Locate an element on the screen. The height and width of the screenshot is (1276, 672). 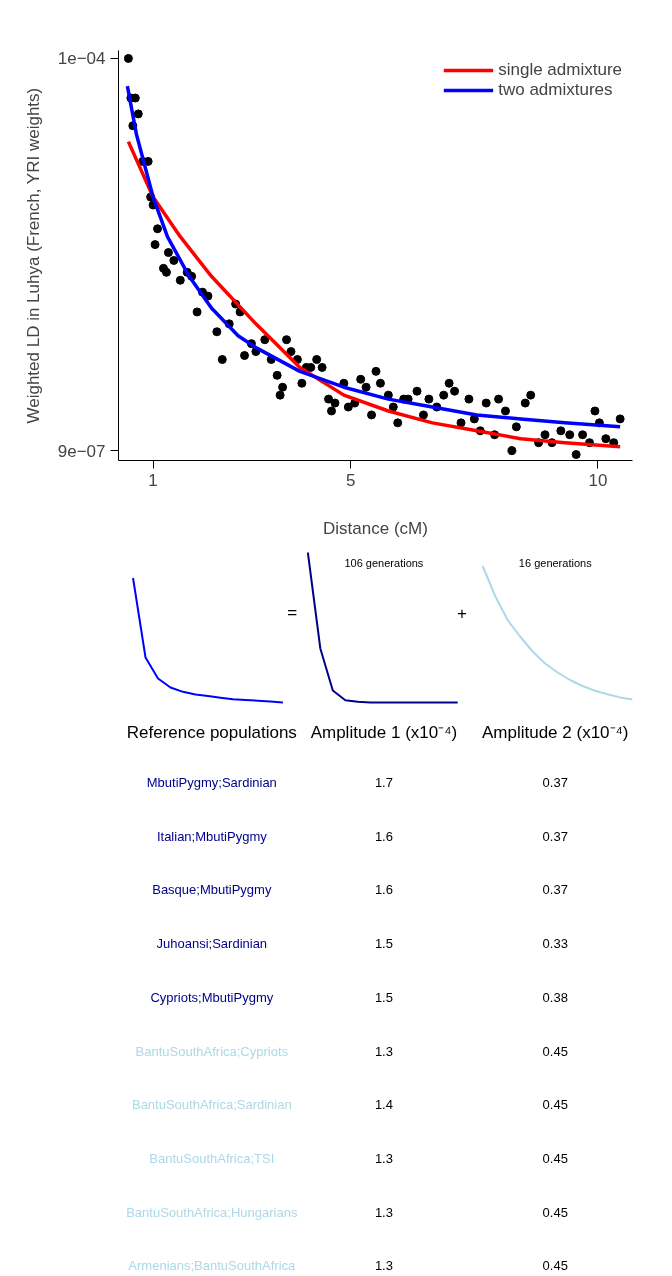
data-label: 1.4 is located at coordinates (383, 1105).